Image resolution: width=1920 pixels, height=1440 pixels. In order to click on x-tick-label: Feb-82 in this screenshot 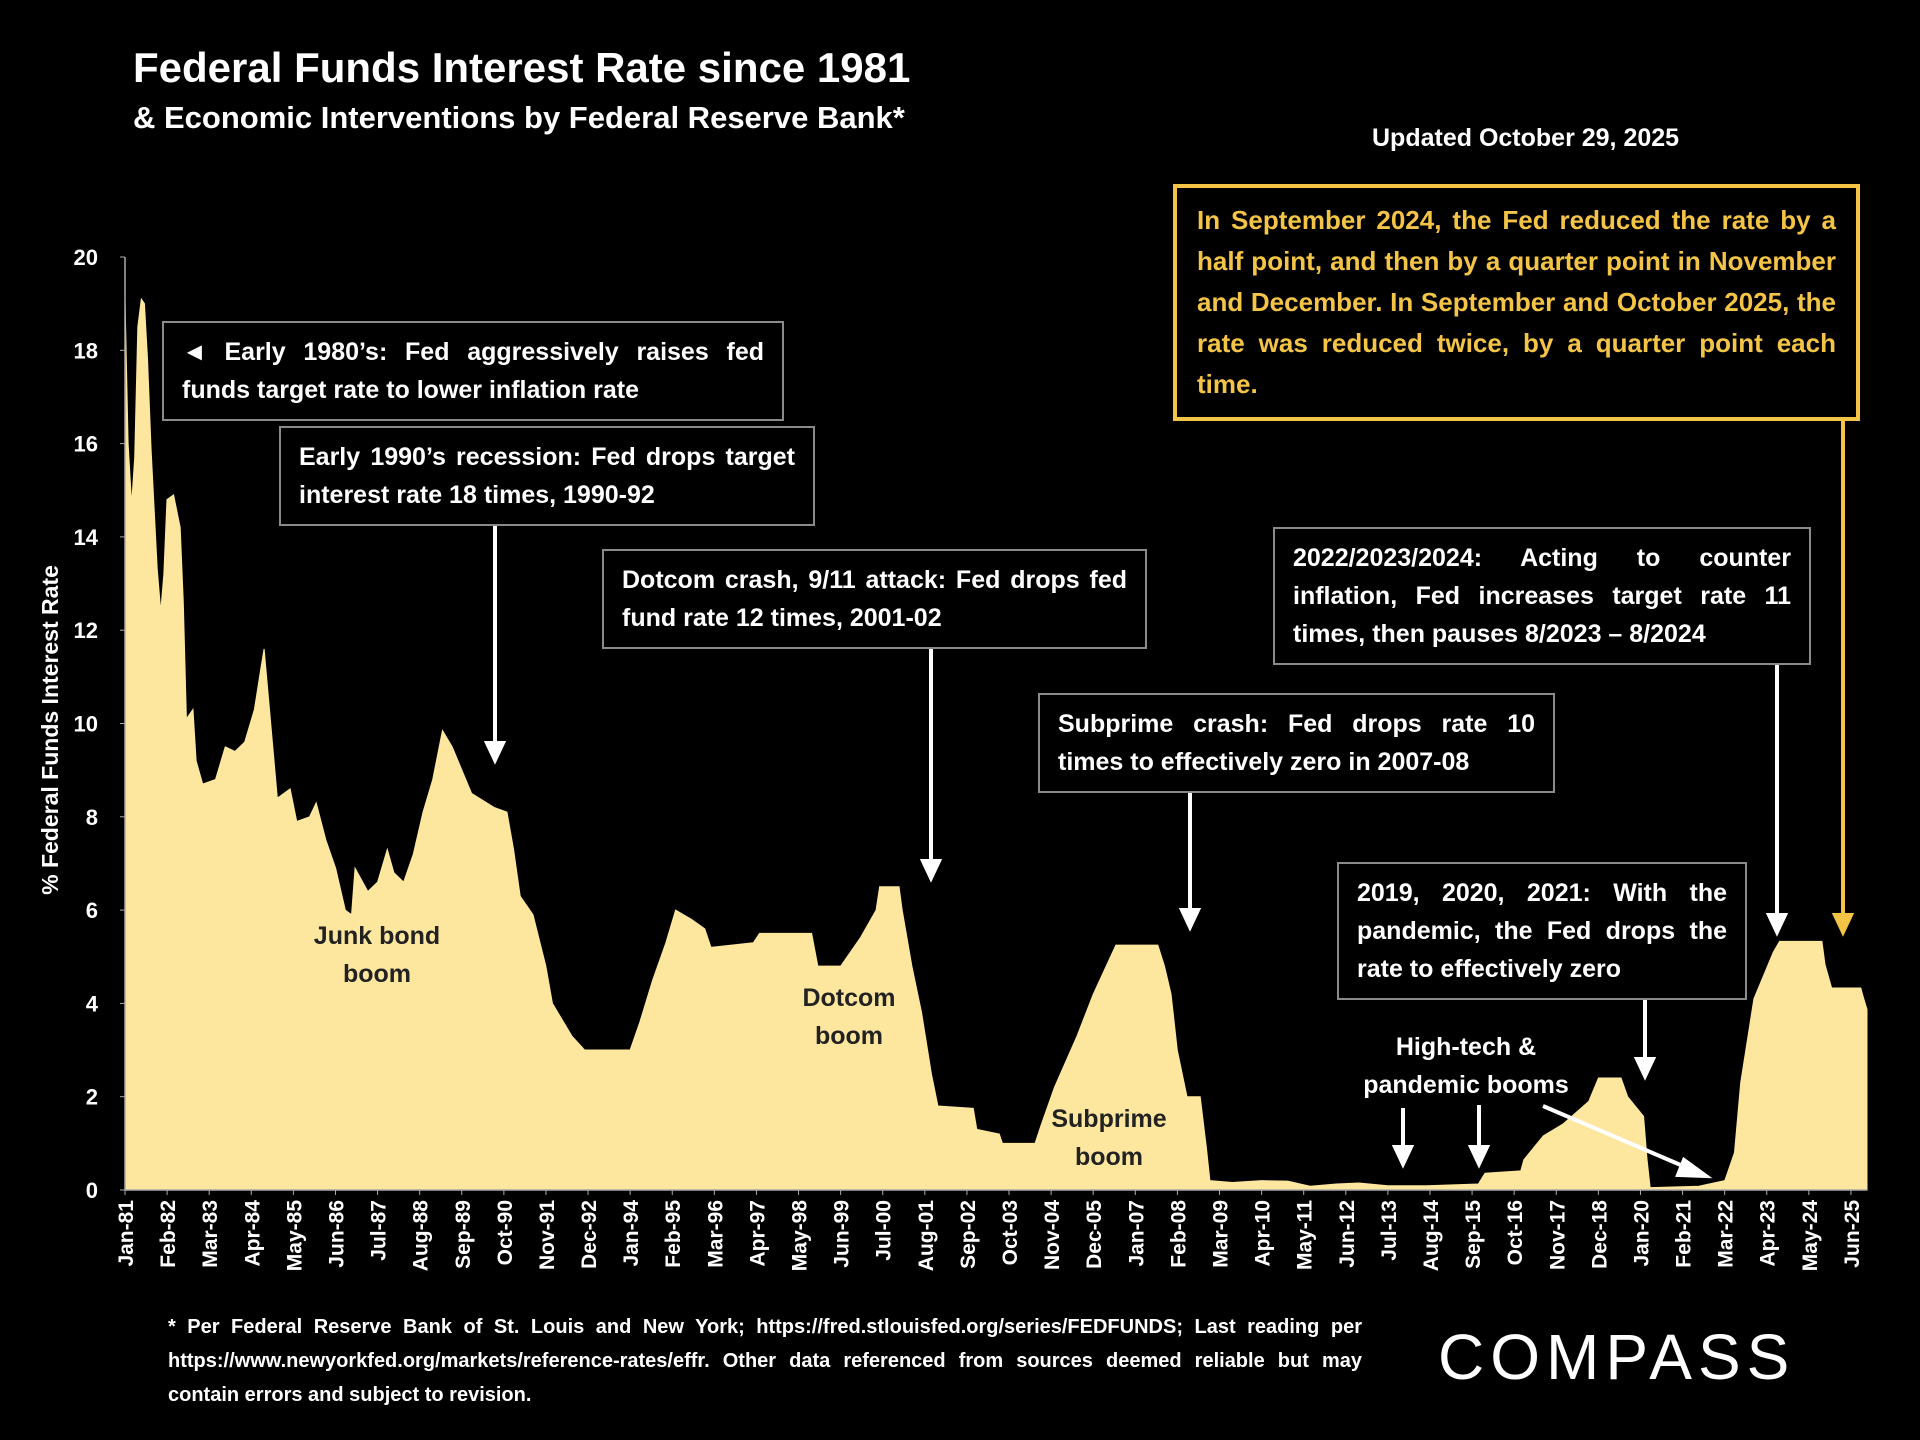, I will do `click(168, 1234)`.